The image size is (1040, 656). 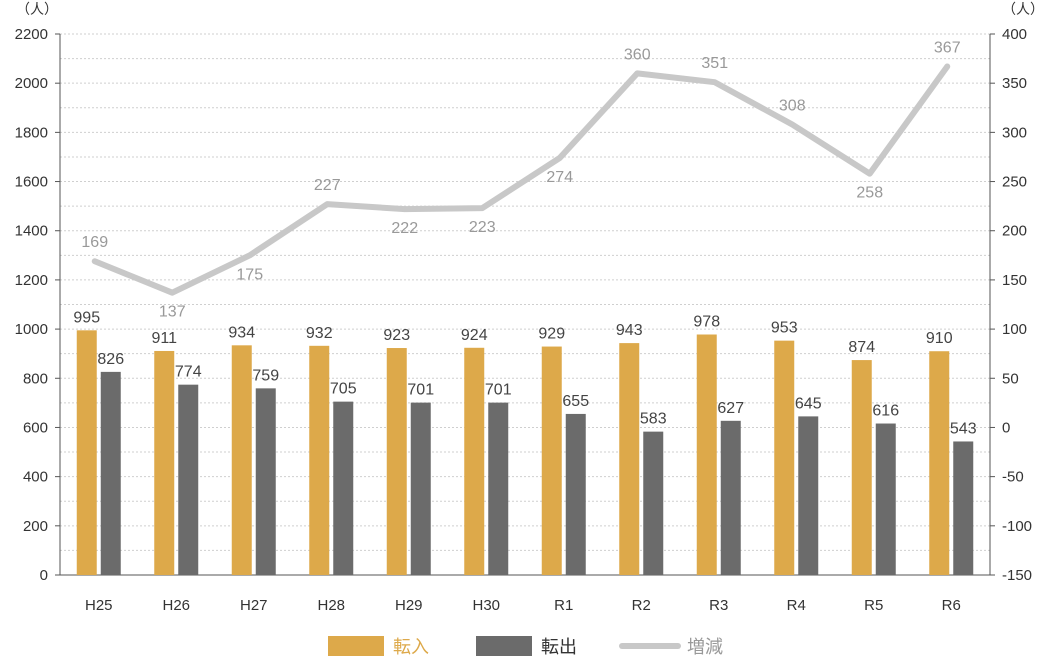 What do you see at coordinates (254, 605) in the screenshot?
I see `x-tick-label: H27` at bounding box center [254, 605].